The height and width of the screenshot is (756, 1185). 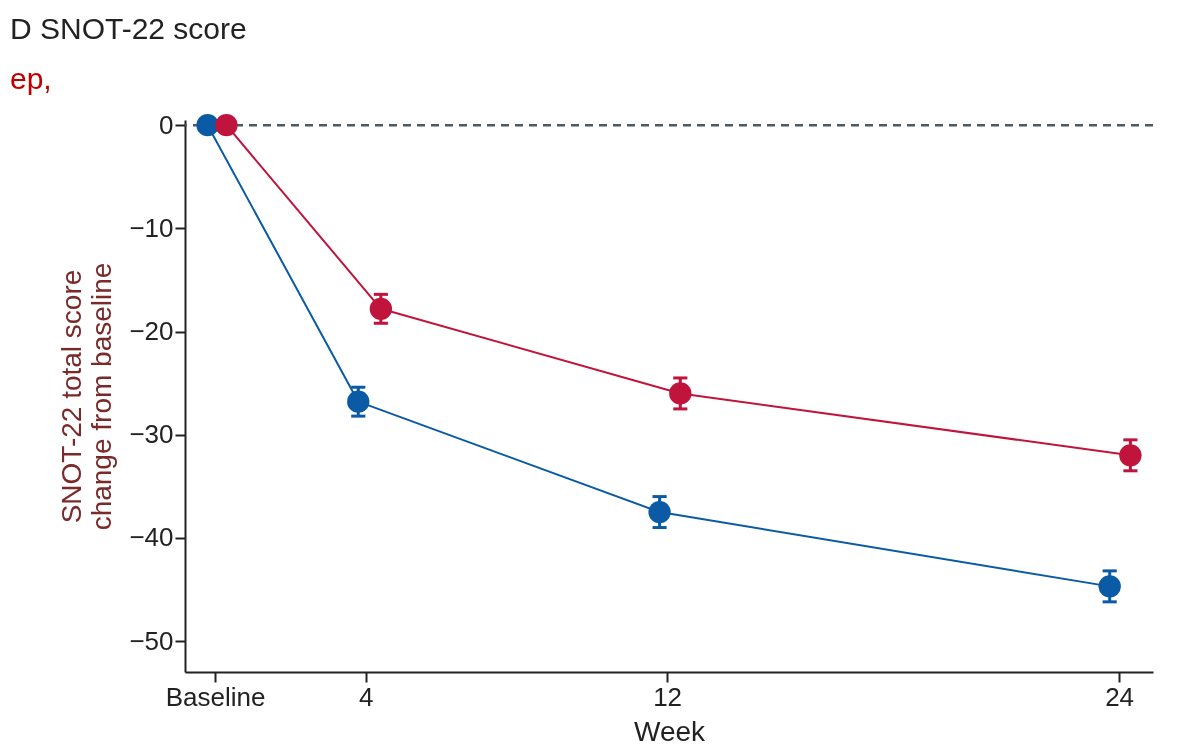 I want to click on x-axis-title: Week, so click(x=670, y=731).